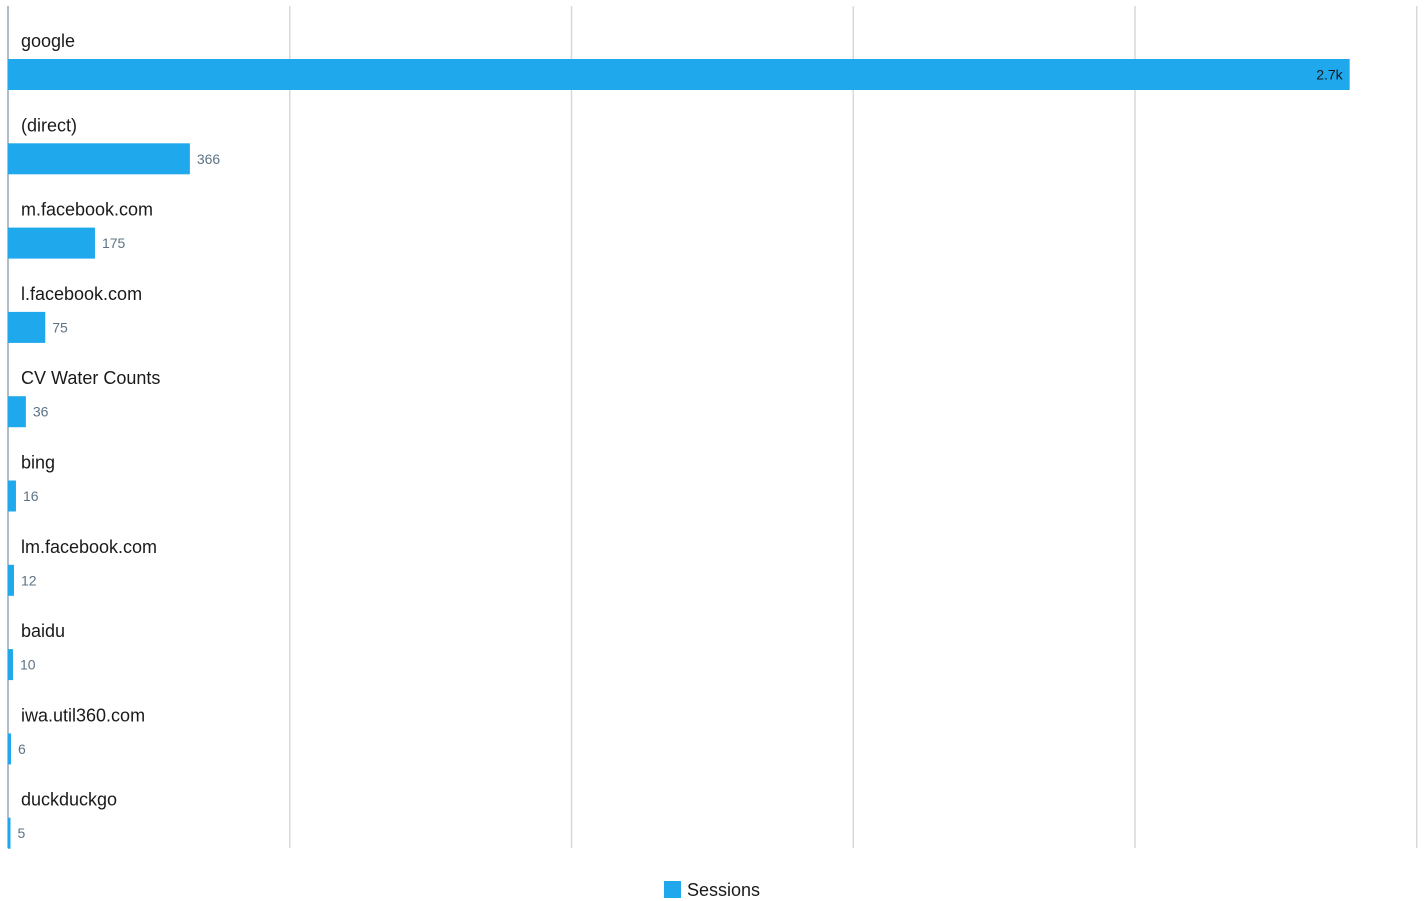 The height and width of the screenshot is (901, 1425). I want to click on category-label: iwa.util360.com, so click(83, 715).